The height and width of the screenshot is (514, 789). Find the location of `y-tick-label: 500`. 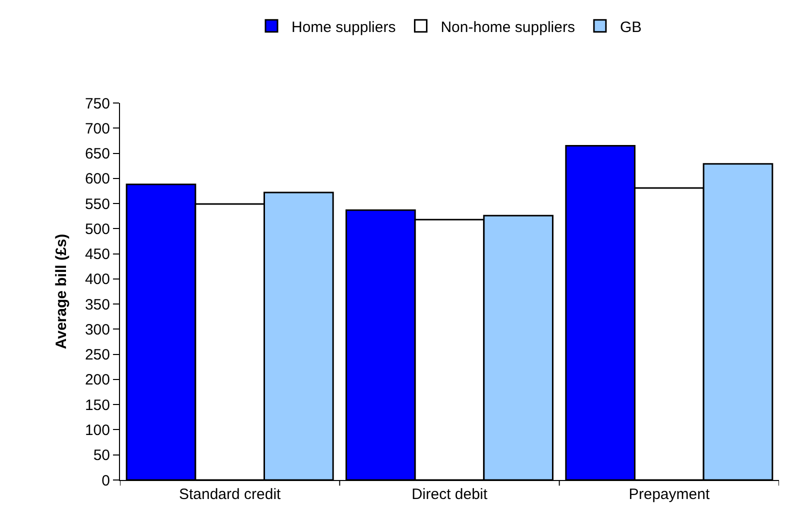

y-tick-label: 500 is located at coordinates (97, 229).